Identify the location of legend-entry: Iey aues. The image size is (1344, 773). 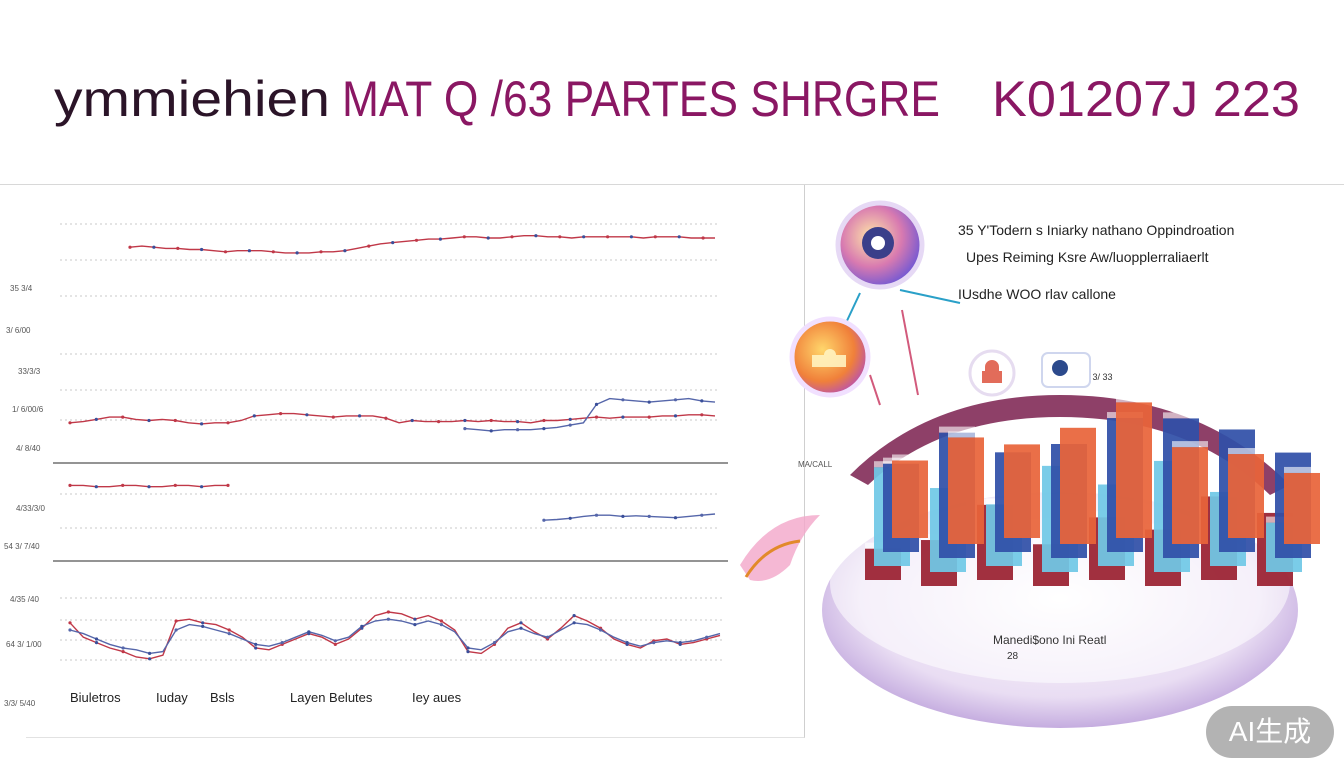
(437, 697).